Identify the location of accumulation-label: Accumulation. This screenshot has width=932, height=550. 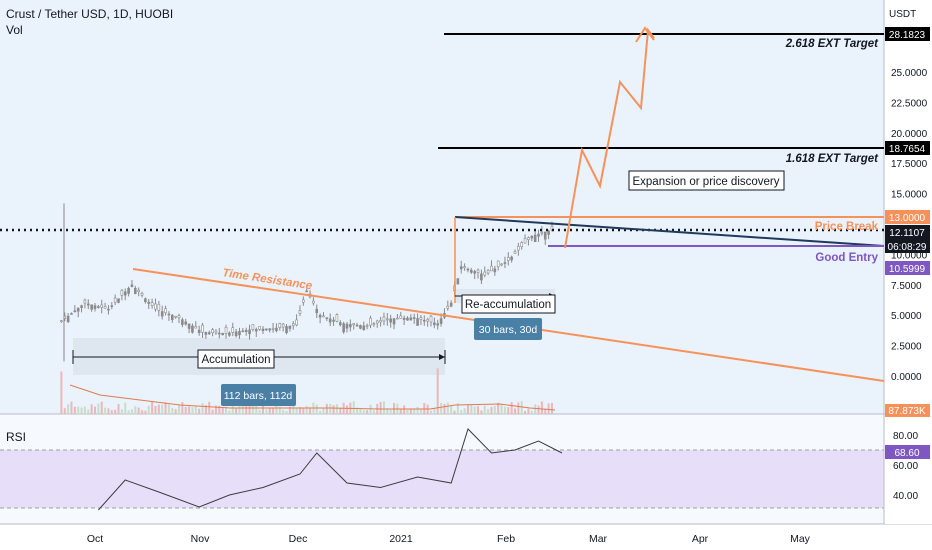
(235, 360).